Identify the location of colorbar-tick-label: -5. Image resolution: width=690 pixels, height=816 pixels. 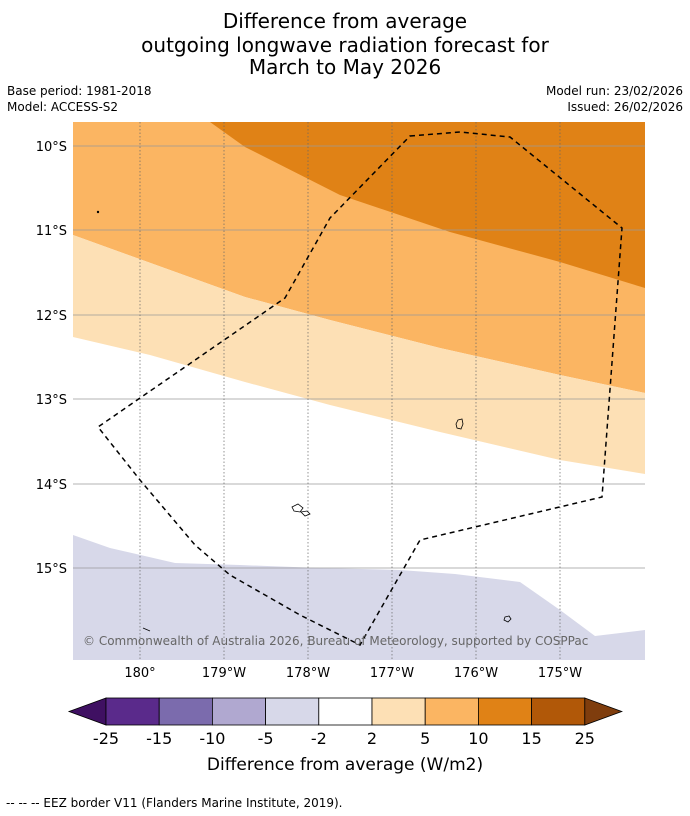
(266, 738).